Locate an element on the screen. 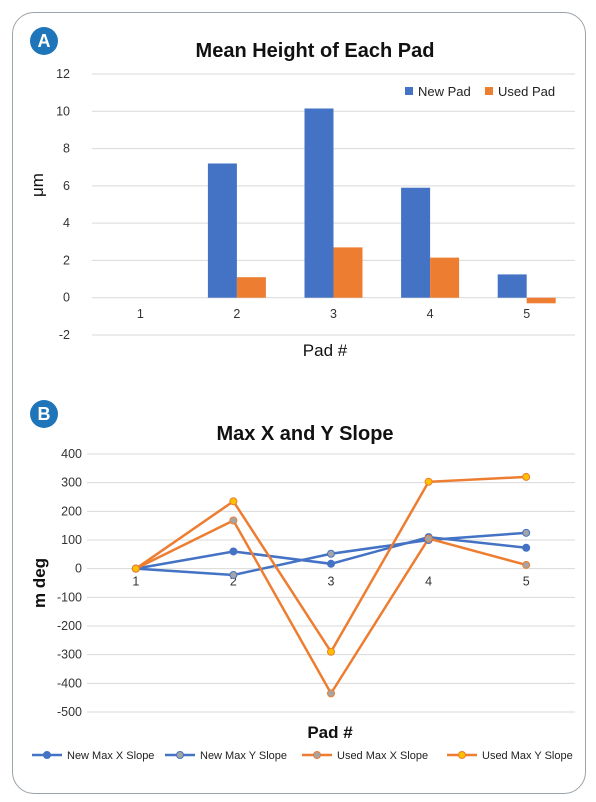 This screenshot has height=802, width=596. chart-a-x-tick-label: 4 is located at coordinates (430, 314).